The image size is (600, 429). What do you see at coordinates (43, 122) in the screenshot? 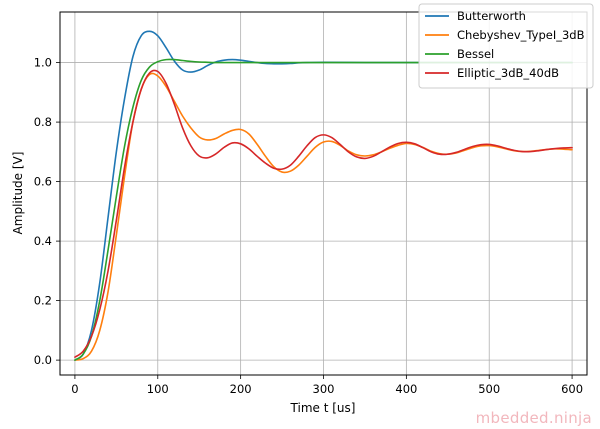
I see `y-tick-label: 0.8` at bounding box center [43, 122].